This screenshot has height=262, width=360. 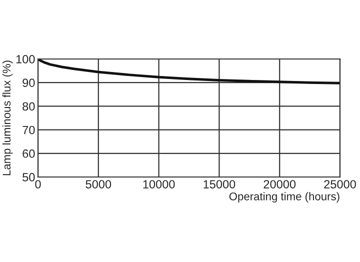 What do you see at coordinates (159, 184) in the screenshot?
I see `x-tick-label: 10000` at bounding box center [159, 184].